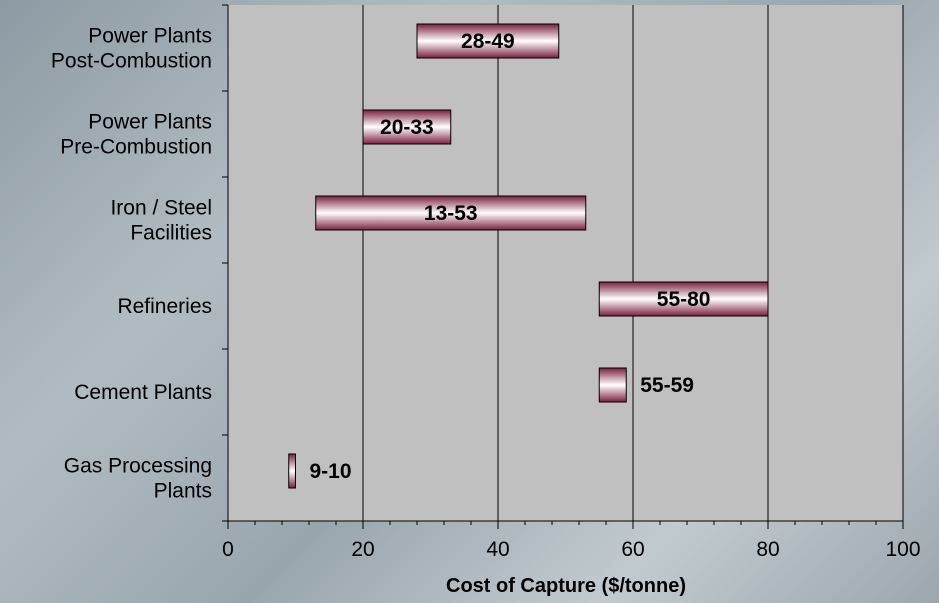 The image size is (939, 603). I want to click on category-label: Refineries, so click(164, 306).